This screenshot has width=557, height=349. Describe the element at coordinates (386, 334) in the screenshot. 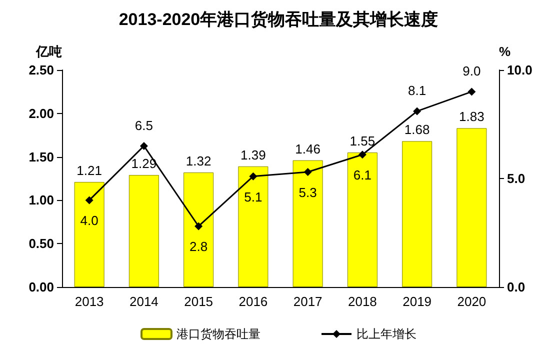

I see `legend-label: 比上年增长` at that location.